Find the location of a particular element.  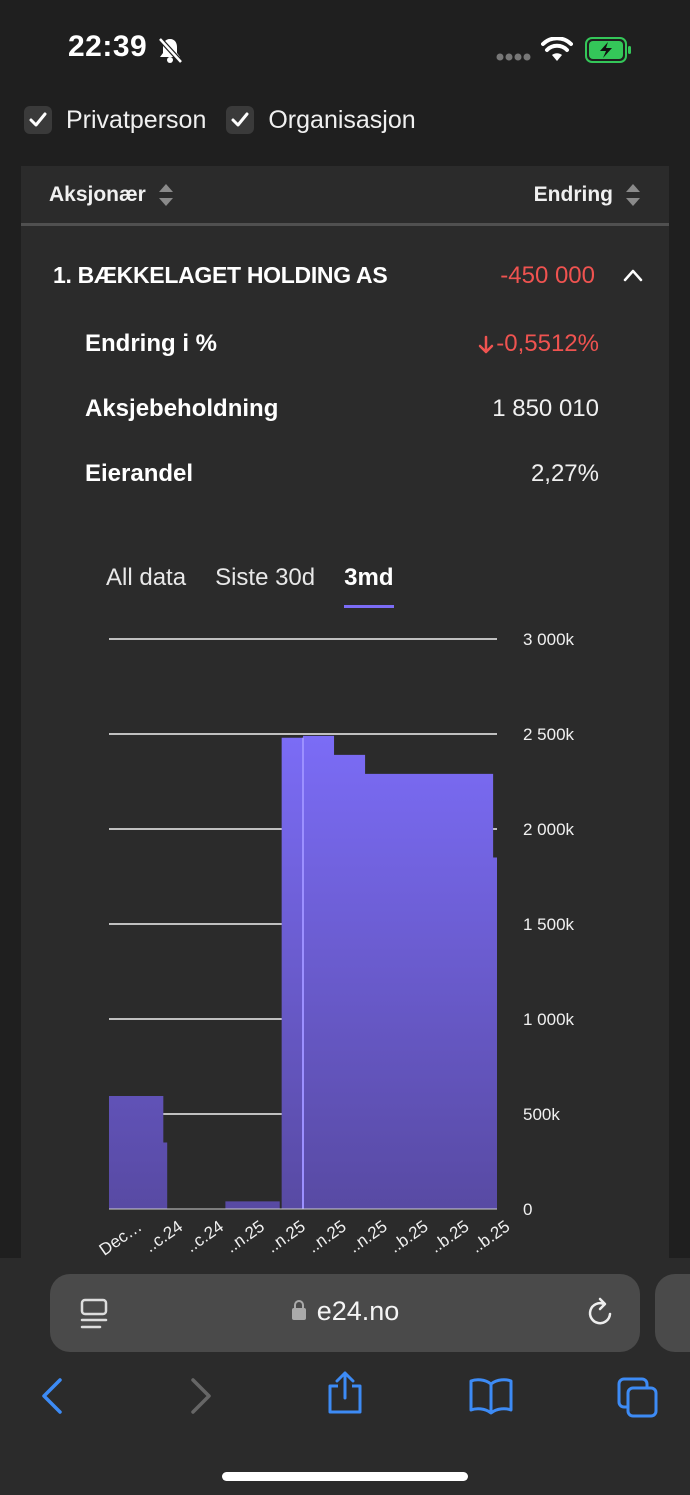

table-row: 1. BÆKKELAGET HOLDING AS -450 000 is located at coordinates (348, 277).